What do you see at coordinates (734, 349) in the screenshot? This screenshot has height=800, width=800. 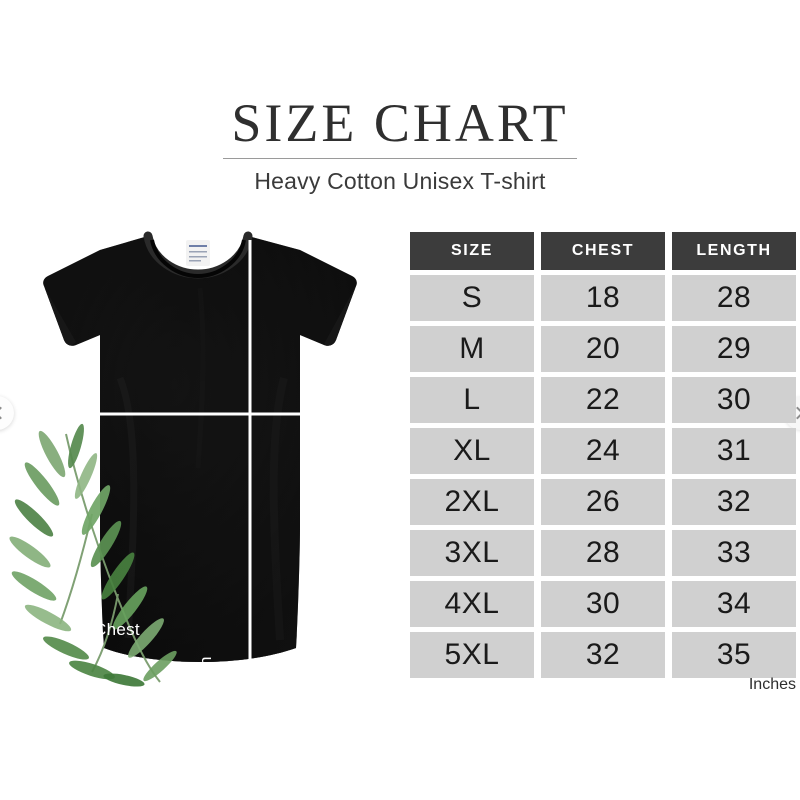 I see `cell-length: 29` at bounding box center [734, 349].